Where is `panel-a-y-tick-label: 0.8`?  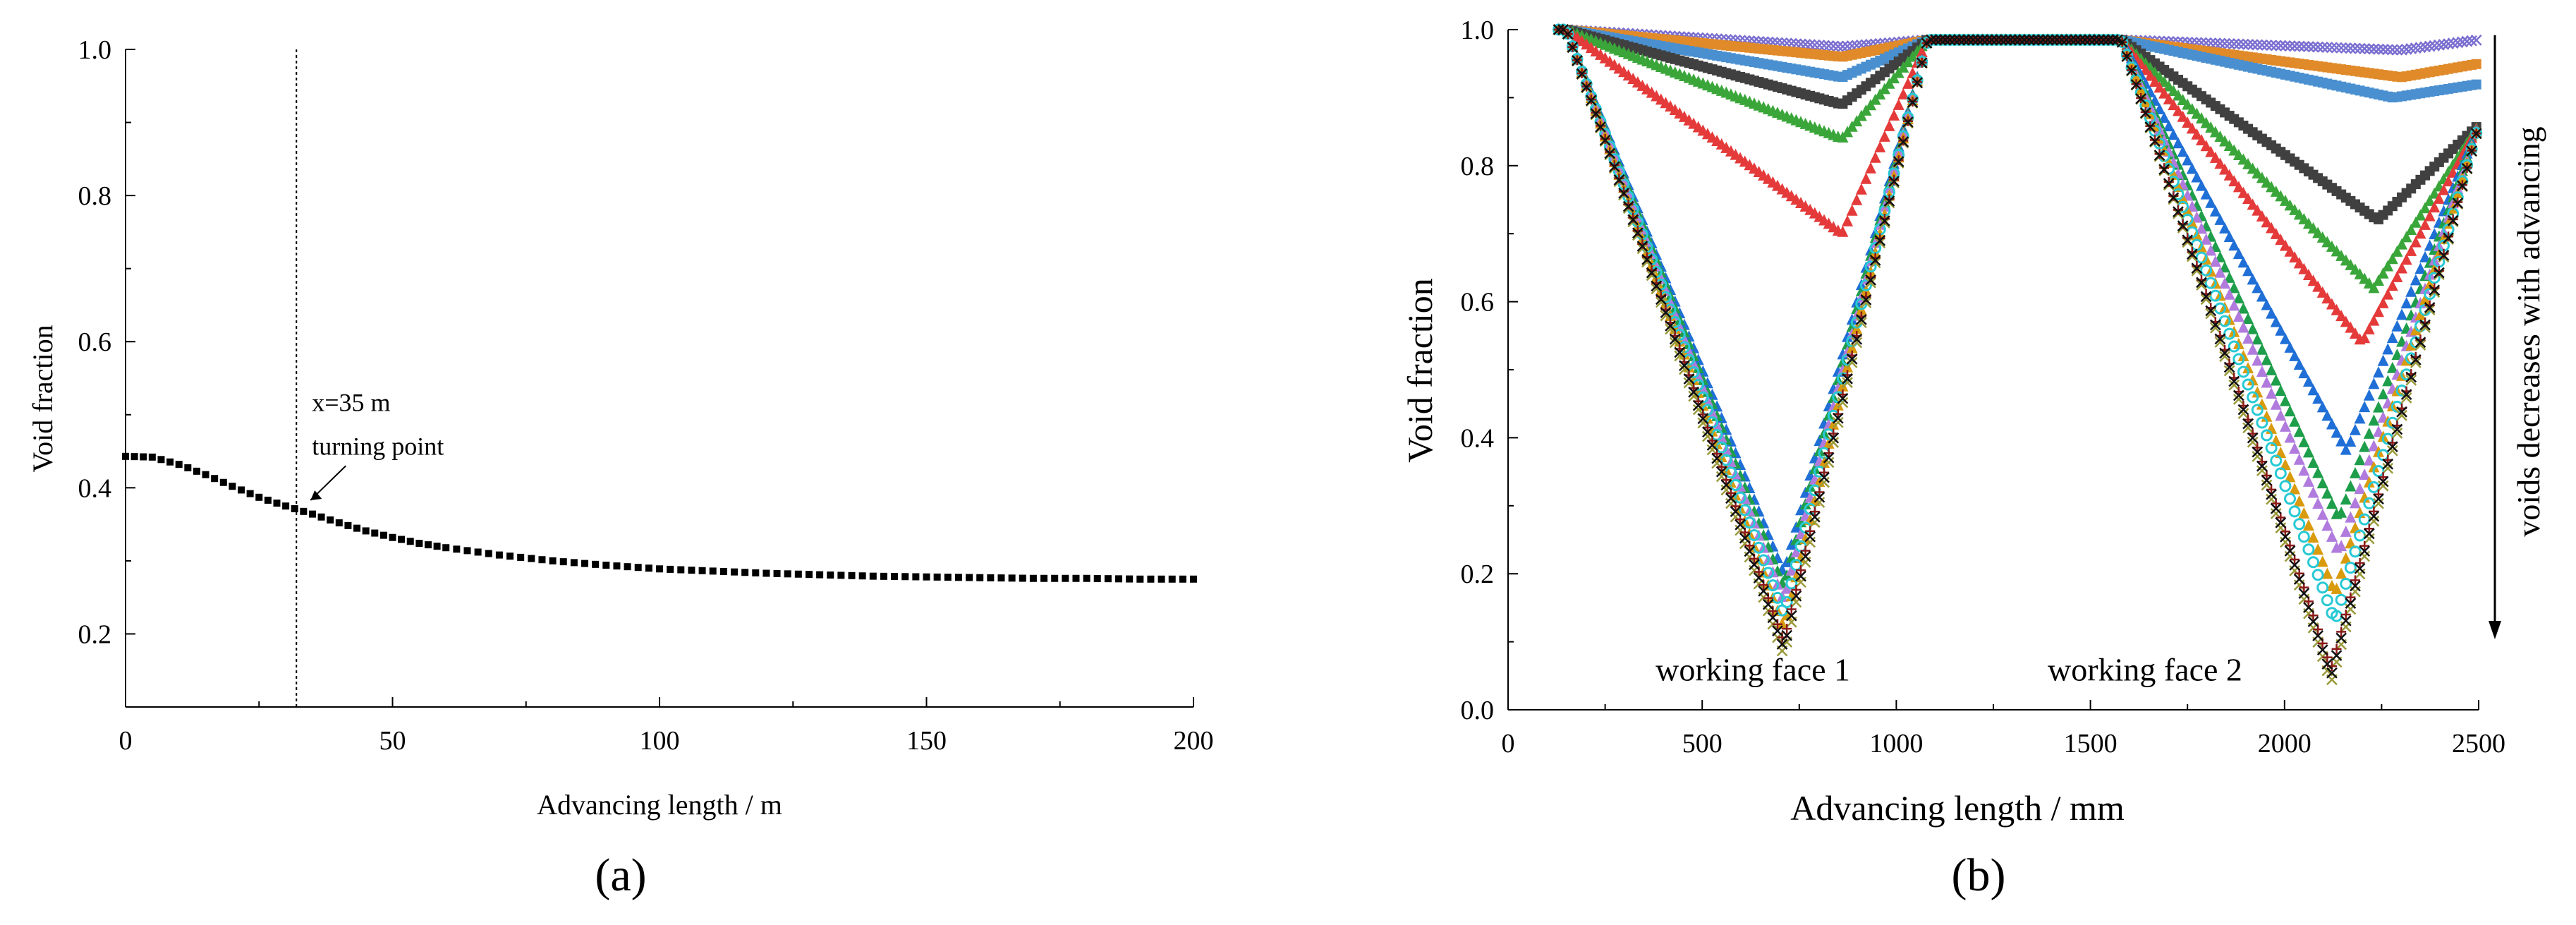
panel-a-y-tick-label: 0.8 is located at coordinates (95, 196).